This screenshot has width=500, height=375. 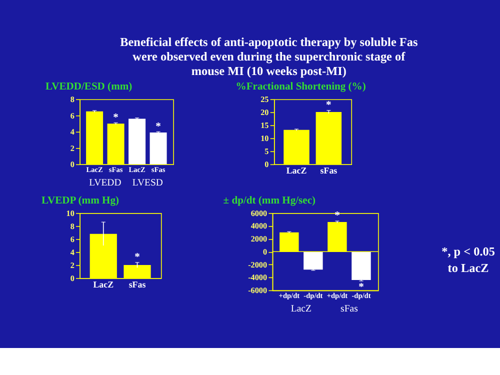 I want to click on text: Beneficial effects of anti-apoptotic therapy by soluble Fas were observed even during the superchronic stage of mouse MI (10 weeks post-MI), so click(x=269, y=56).